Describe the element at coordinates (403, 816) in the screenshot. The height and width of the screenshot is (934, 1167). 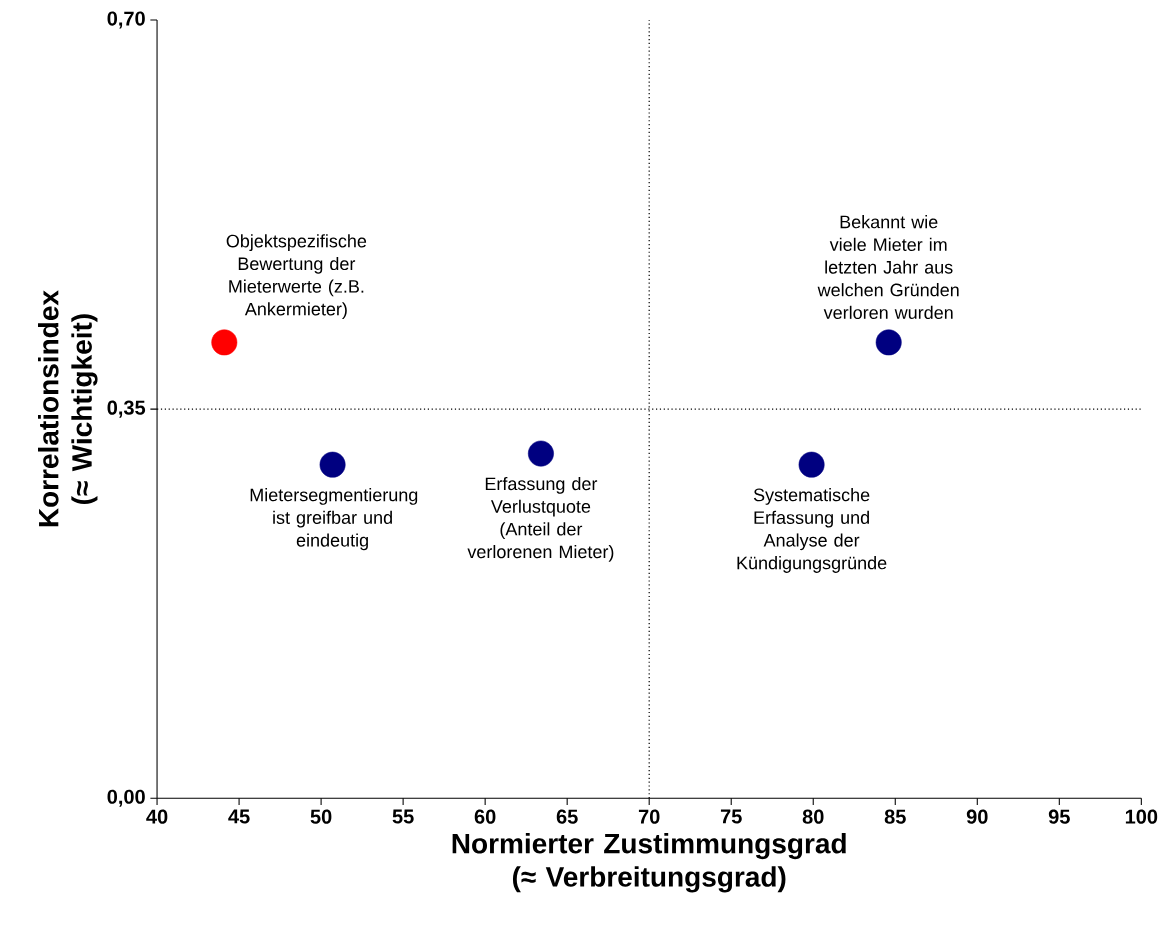
I see `x-tick-label: 55` at that location.